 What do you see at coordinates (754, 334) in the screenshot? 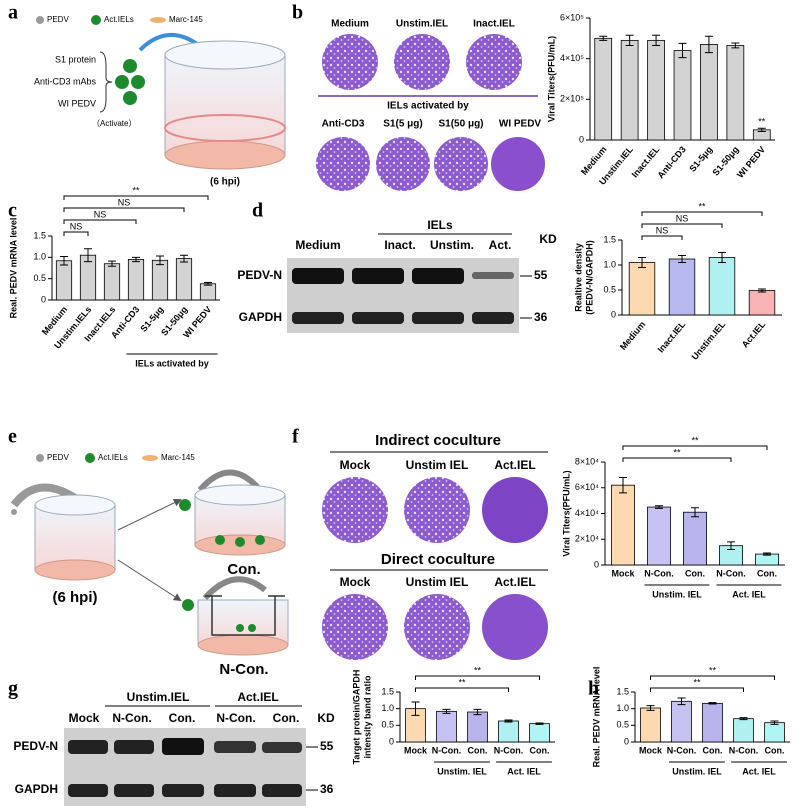
I see `x-tick-label: Act.IEL` at bounding box center [754, 334].